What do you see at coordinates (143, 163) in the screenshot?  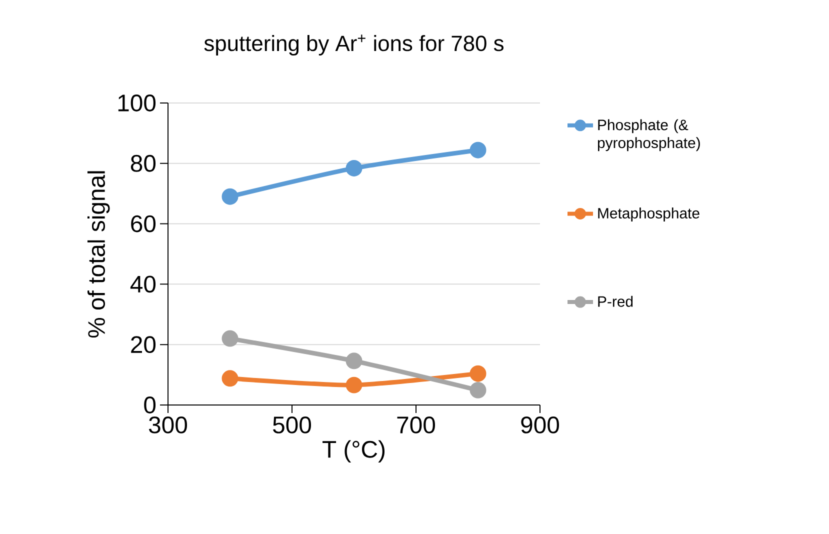 I see `y-tick-label: 80` at bounding box center [143, 163].